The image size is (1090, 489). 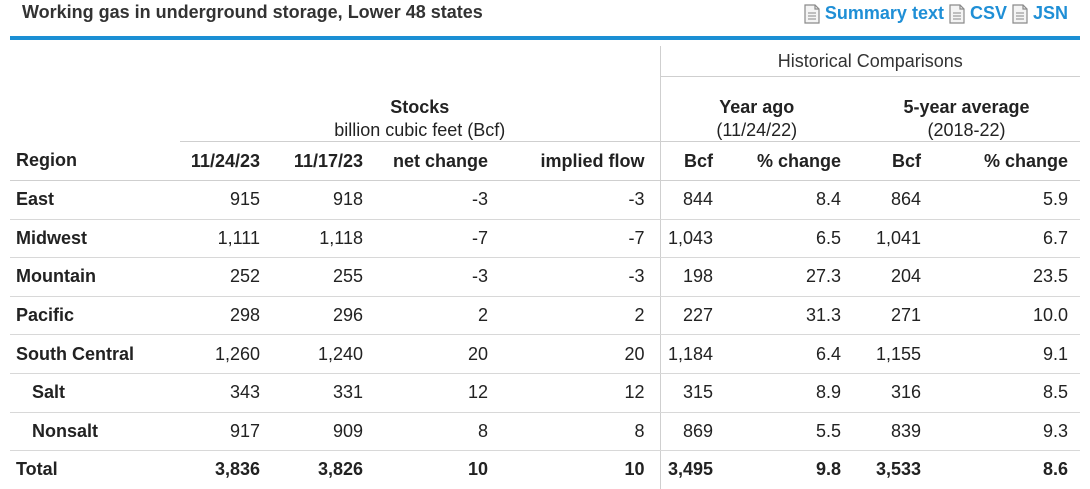 What do you see at coordinates (757, 130) in the screenshot?
I see `year-ago-date: (11/24/22)` at bounding box center [757, 130].